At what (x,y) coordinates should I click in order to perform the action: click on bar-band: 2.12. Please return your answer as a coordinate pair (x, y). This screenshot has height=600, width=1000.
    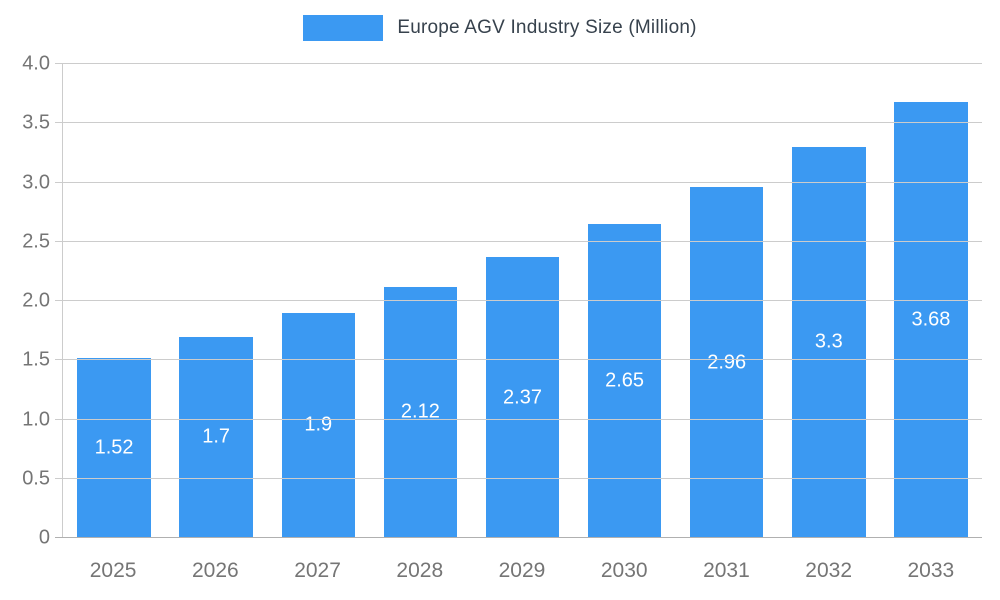
    Looking at the image, I should click on (420, 301).